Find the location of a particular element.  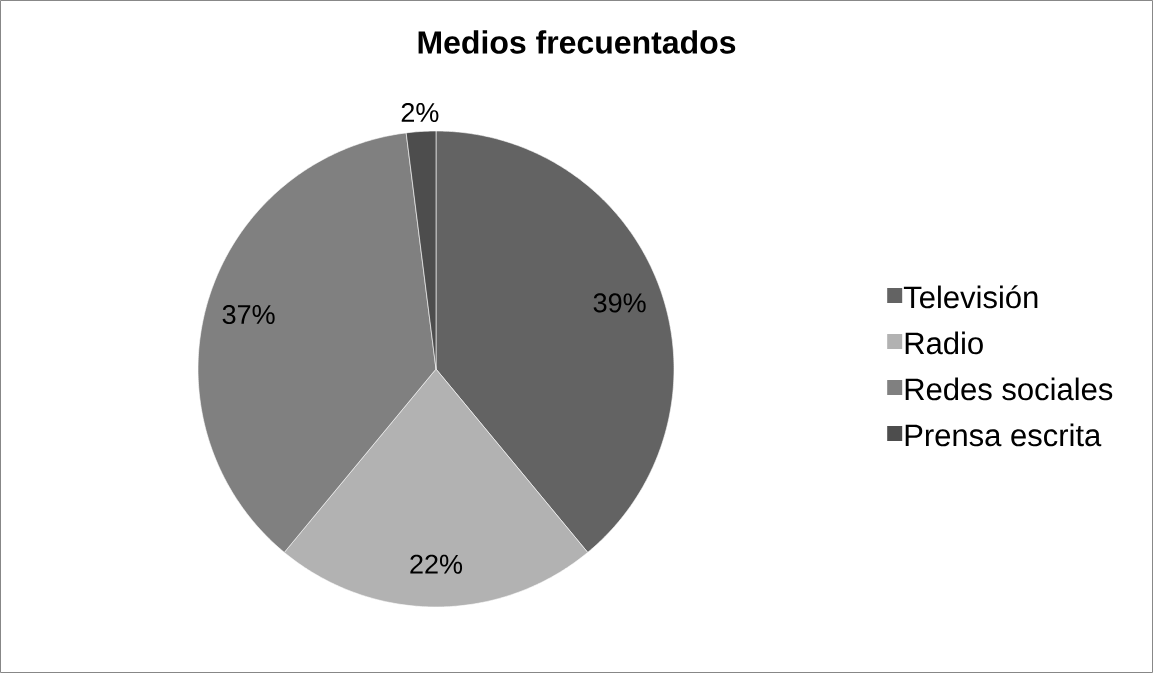

legend-label: Prensa escrita is located at coordinates (1003, 435).